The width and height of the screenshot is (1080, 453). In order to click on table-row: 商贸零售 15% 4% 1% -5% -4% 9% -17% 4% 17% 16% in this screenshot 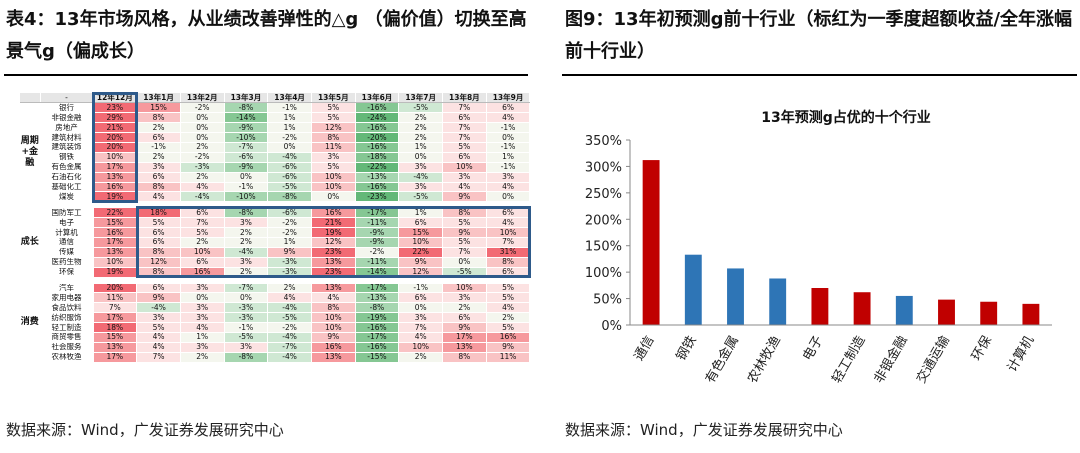, I will do `click(275, 337)`.